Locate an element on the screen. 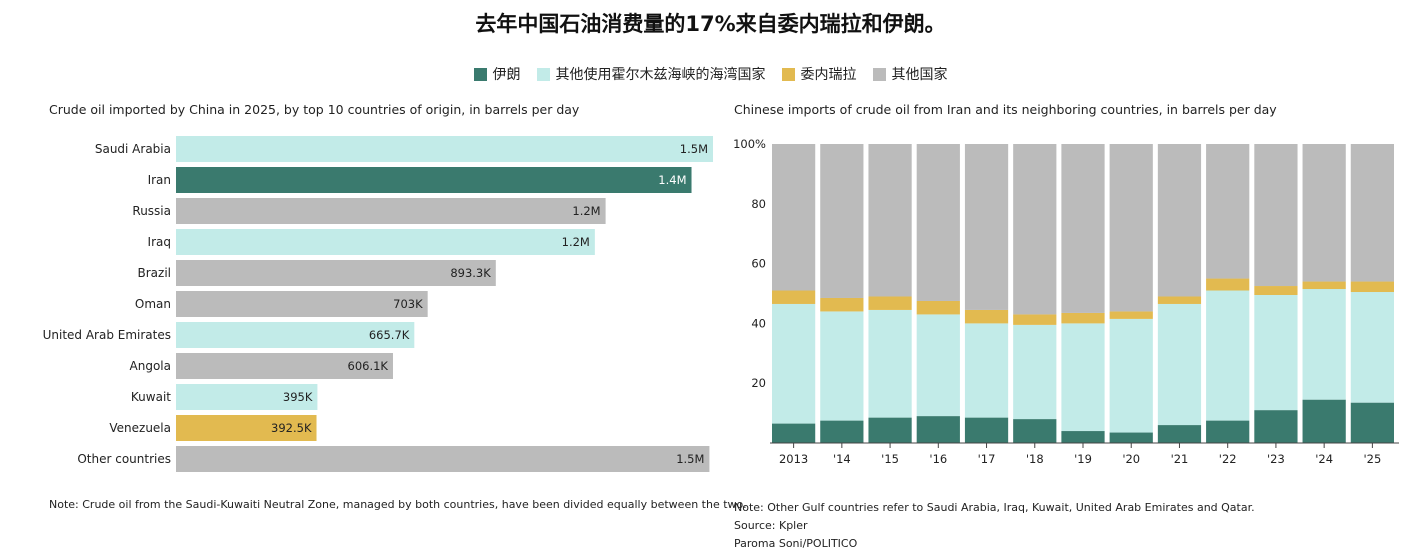  bar-russia is located at coordinates (391, 211).